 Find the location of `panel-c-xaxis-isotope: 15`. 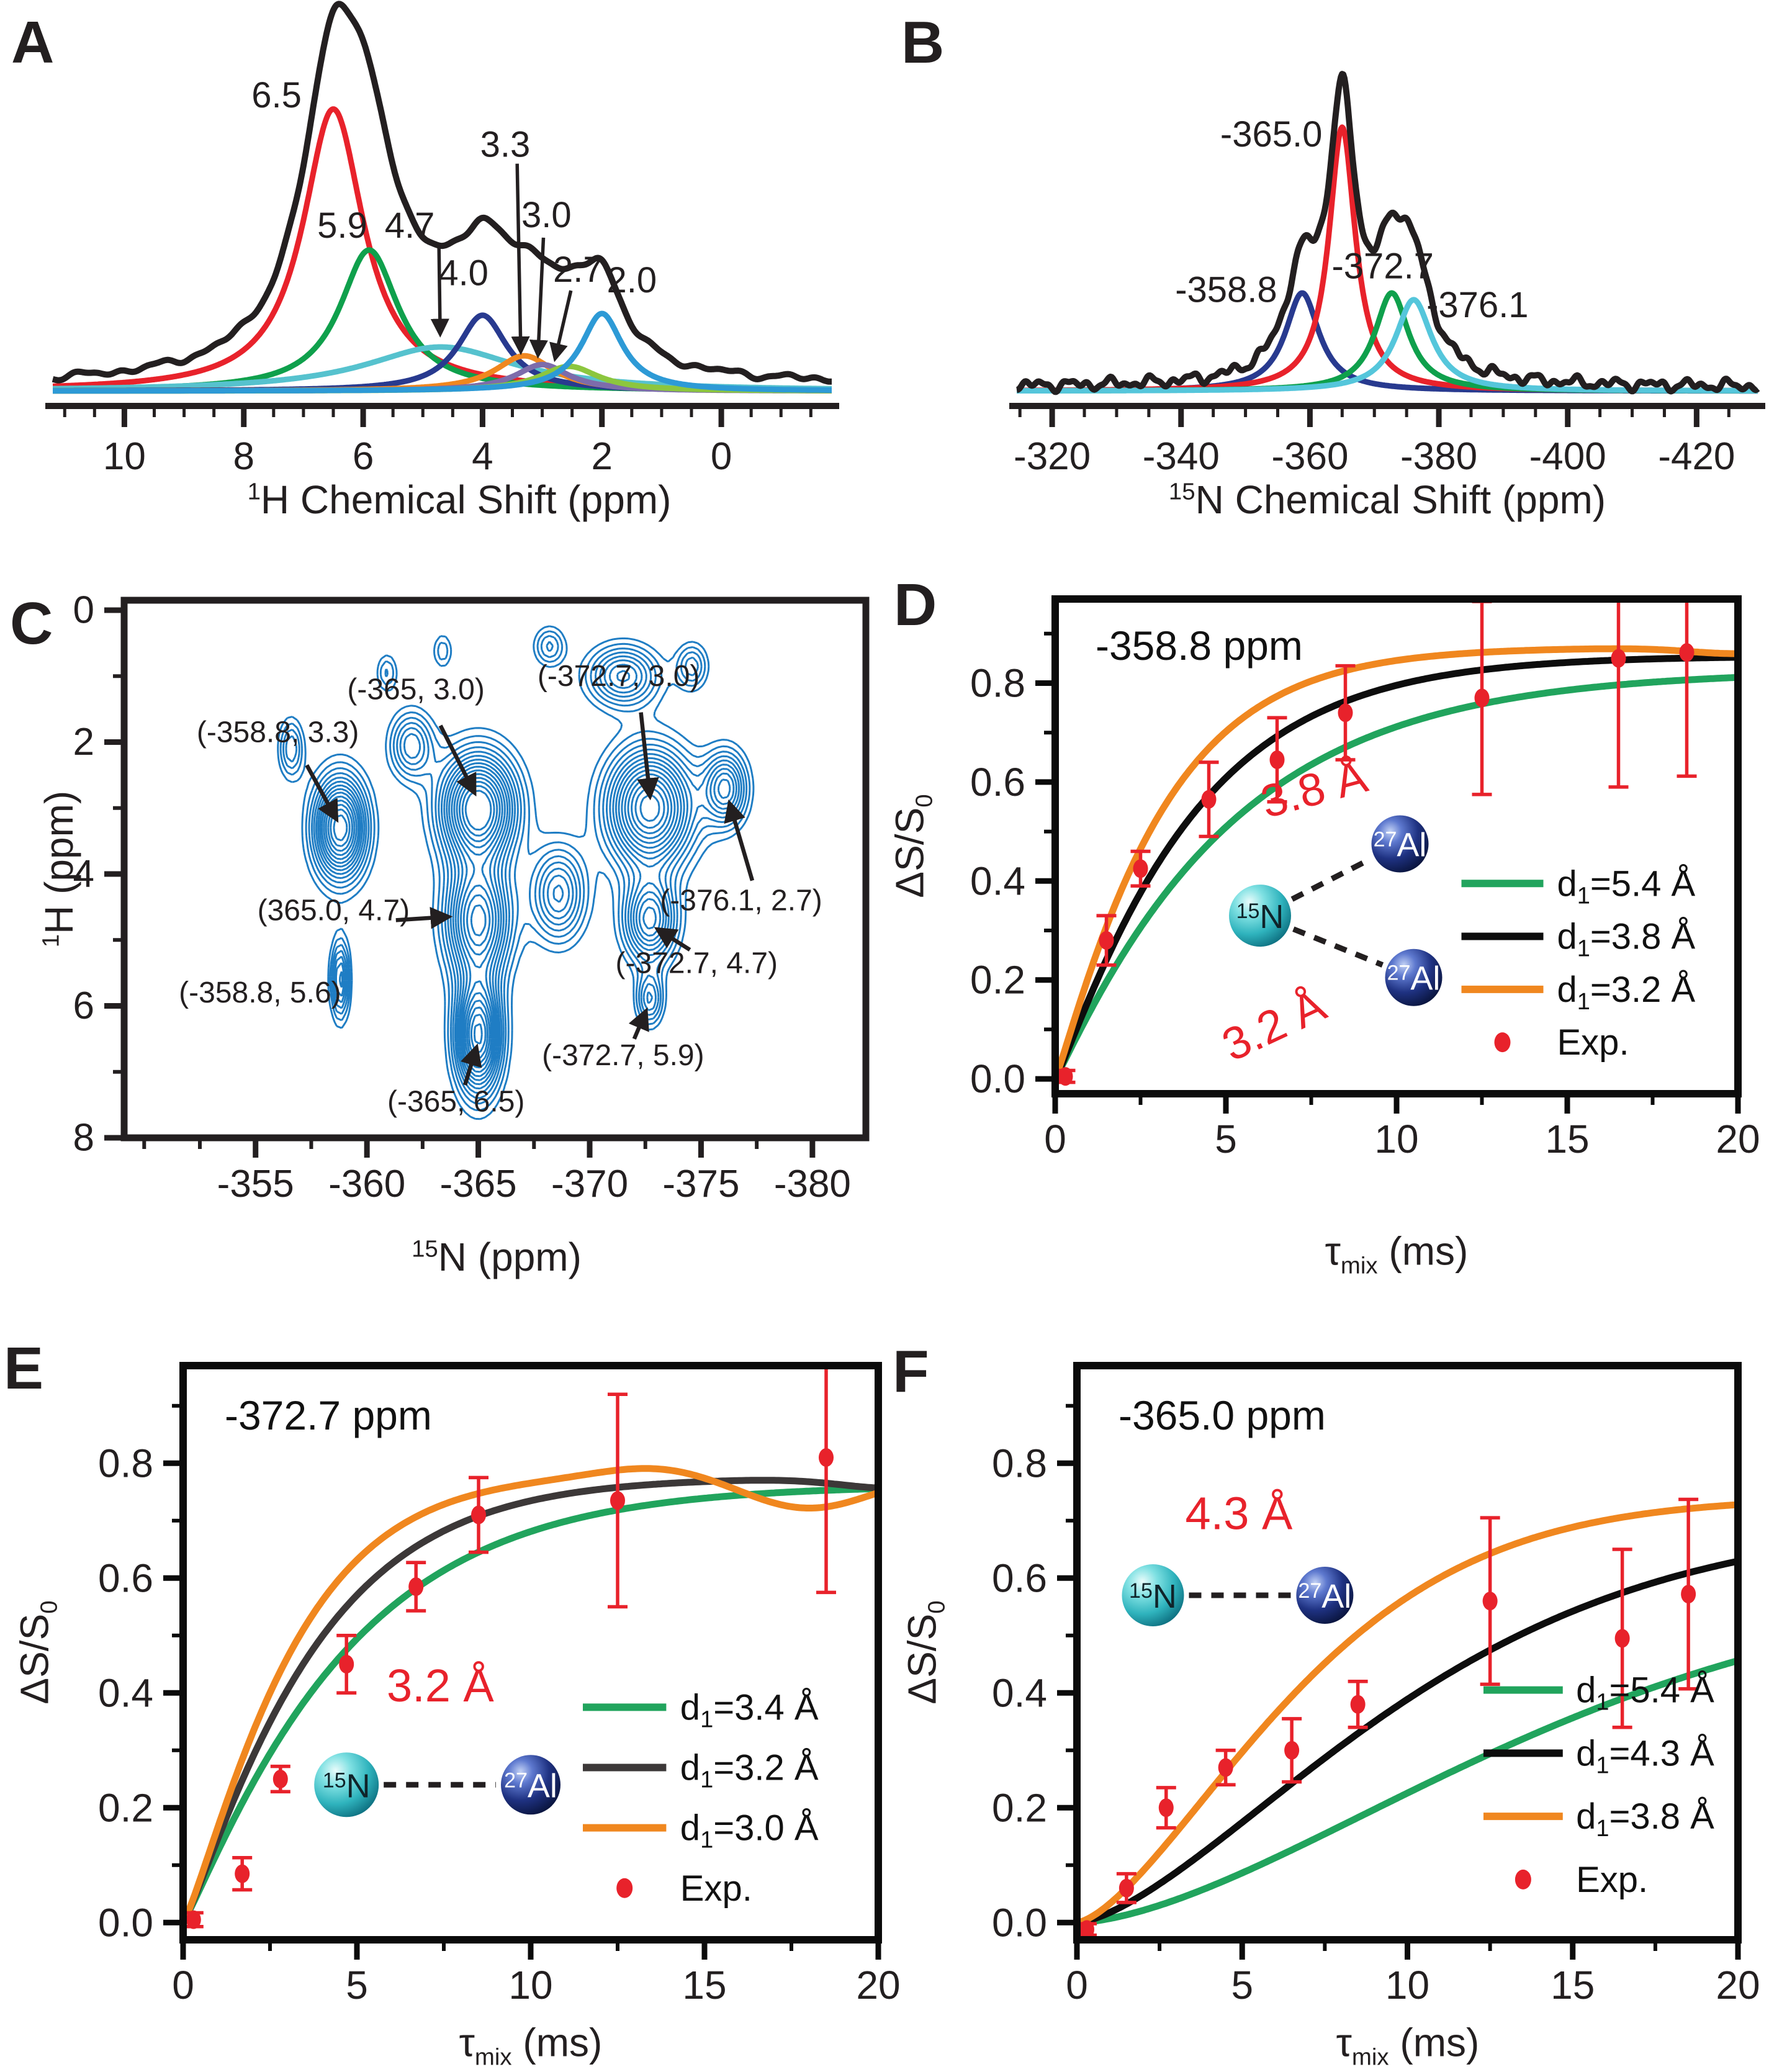

panel-c-xaxis-isotope: 15 is located at coordinates (425, 1249).